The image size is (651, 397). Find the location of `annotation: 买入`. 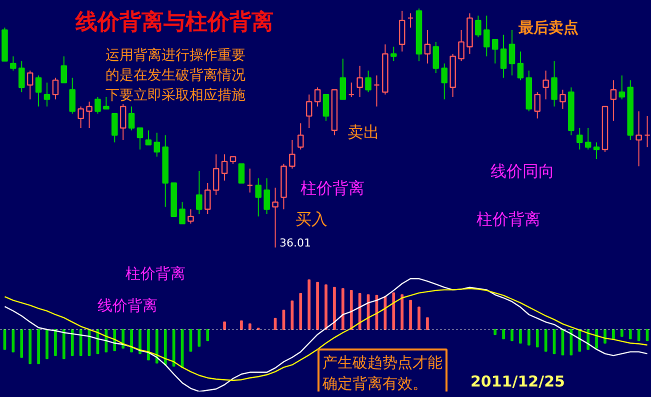

annotation: 买入 is located at coordinates (312, 219).